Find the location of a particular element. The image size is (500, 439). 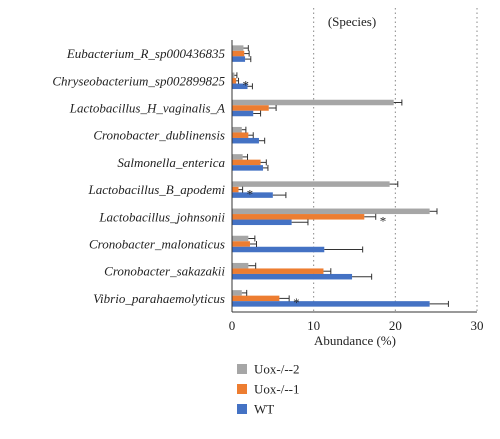

legend-item: WT is located at coordinates (255, 409).